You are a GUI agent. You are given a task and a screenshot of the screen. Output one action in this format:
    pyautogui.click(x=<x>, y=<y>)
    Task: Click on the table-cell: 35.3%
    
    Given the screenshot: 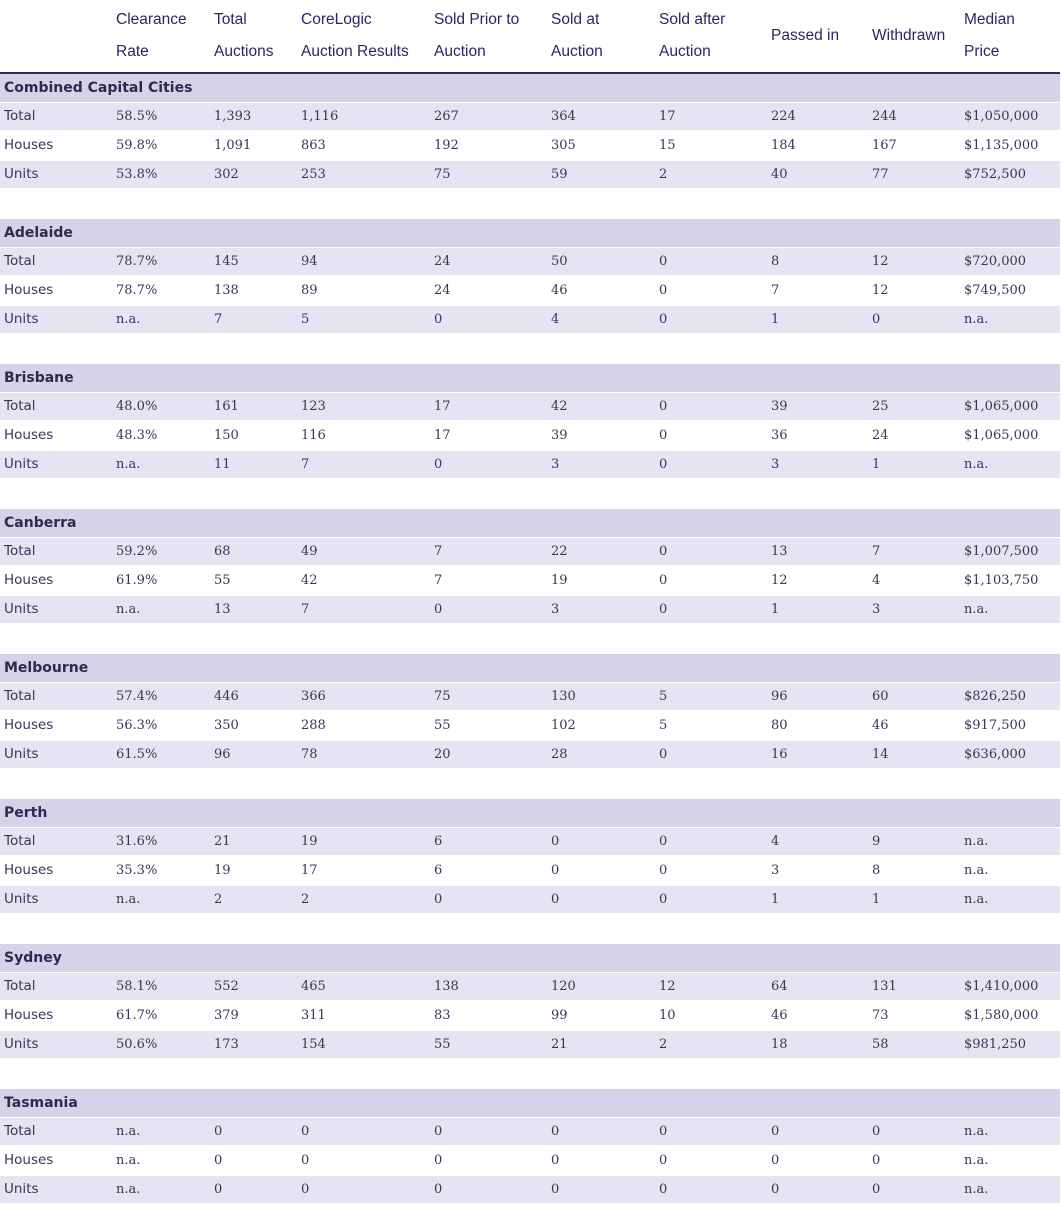 What is the action you would take?
    pyautogui.click(x=137, y=870)
    